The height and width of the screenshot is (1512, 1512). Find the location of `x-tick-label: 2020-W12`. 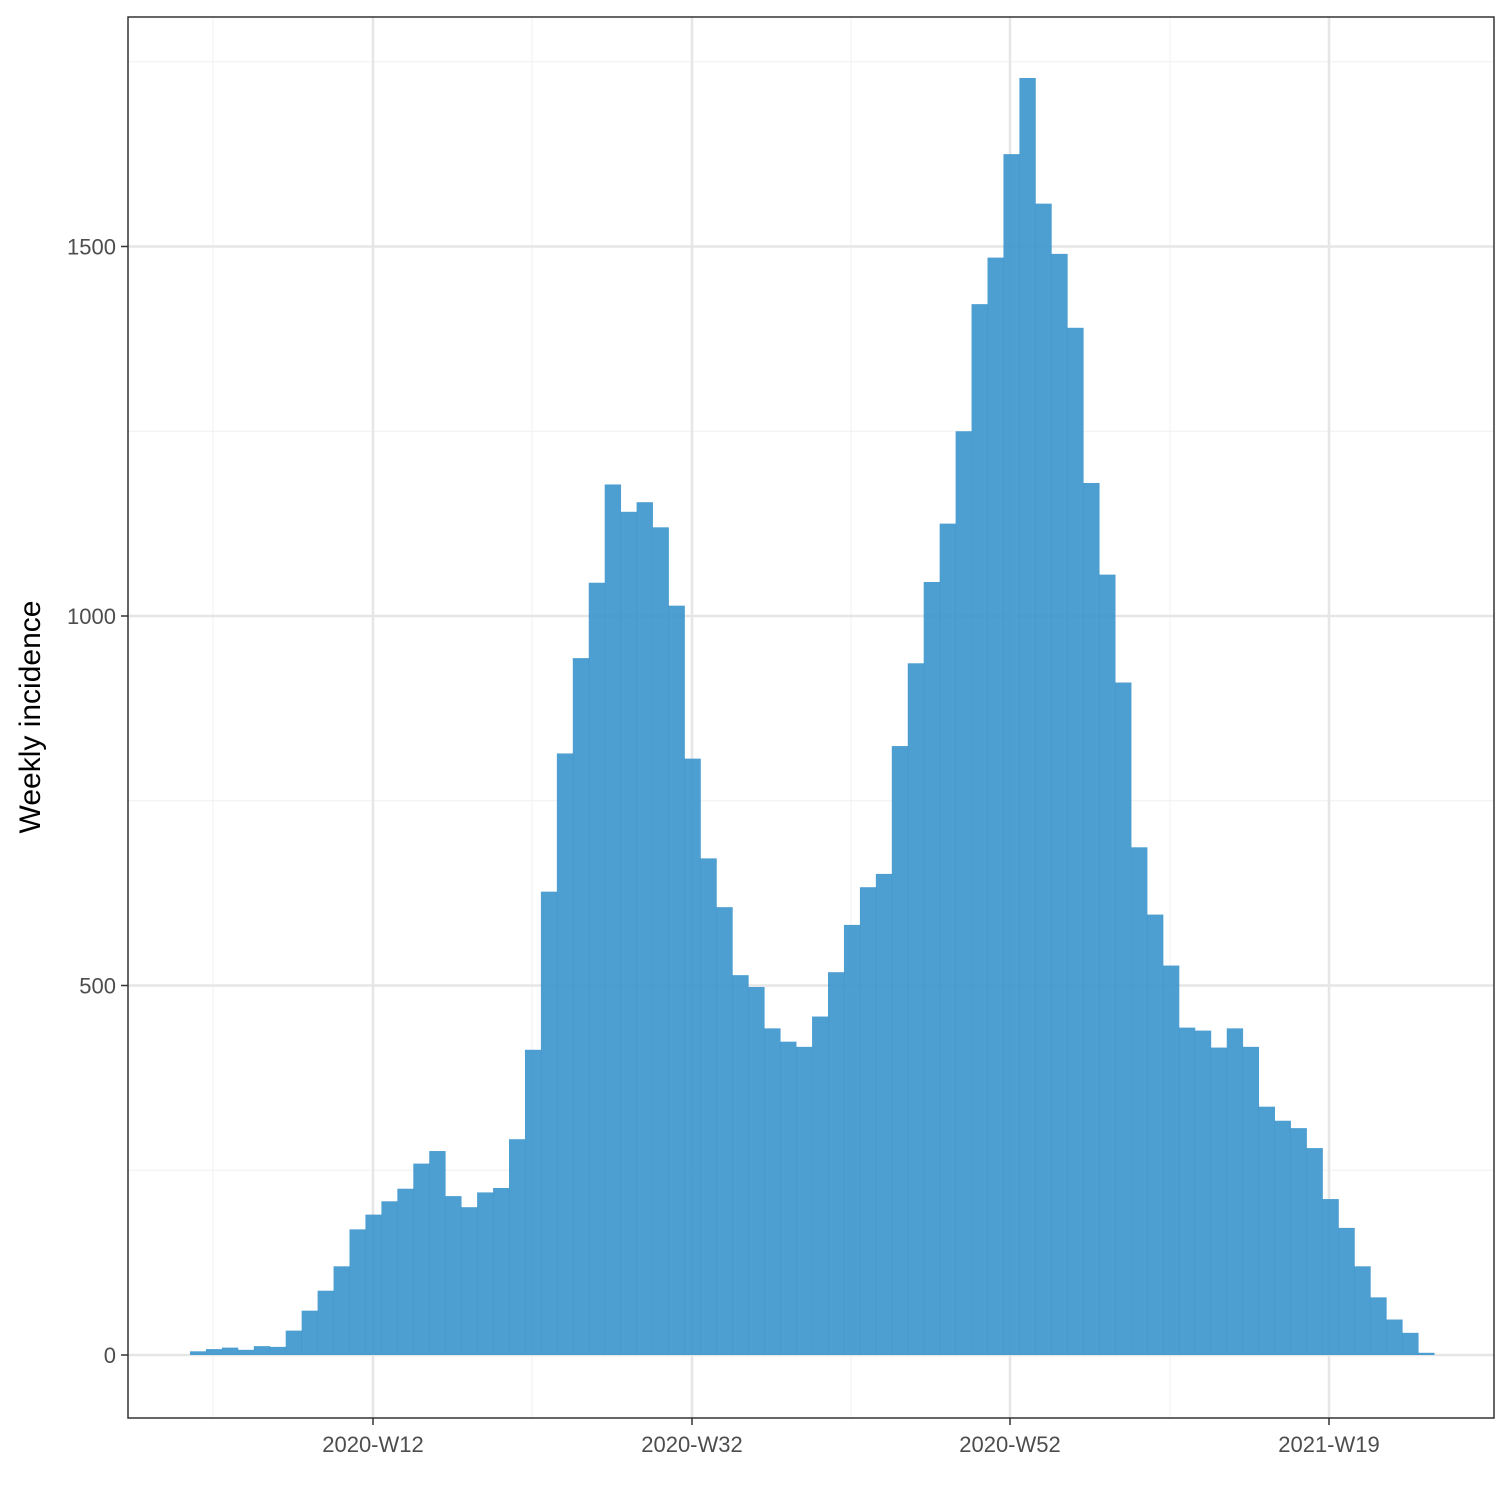

x-tick-label: 2020-W12 is located at coordinates (373, 1444).